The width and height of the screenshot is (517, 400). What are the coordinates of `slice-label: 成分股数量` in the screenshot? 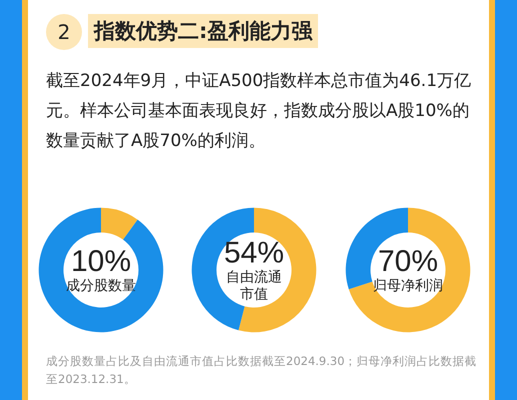 It's located at (101, 286).